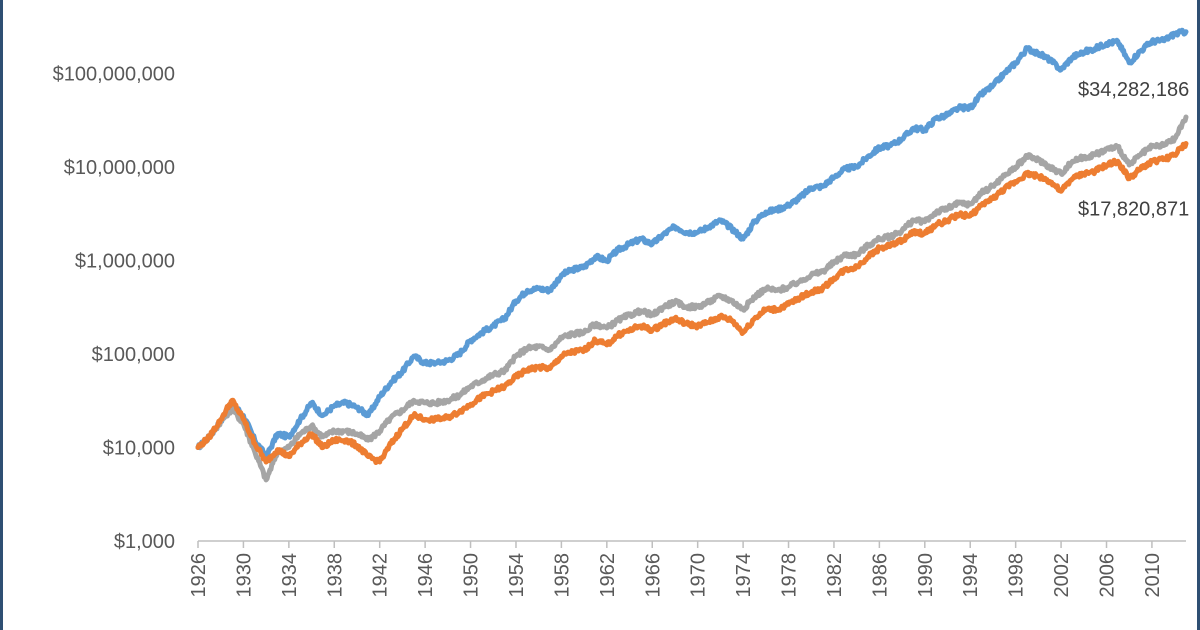 This screenshot has width=1200, height=630. Describe the element at coordinates (133, 355) in the screenshot. I see `y-tick-label: $100,000` at that location.